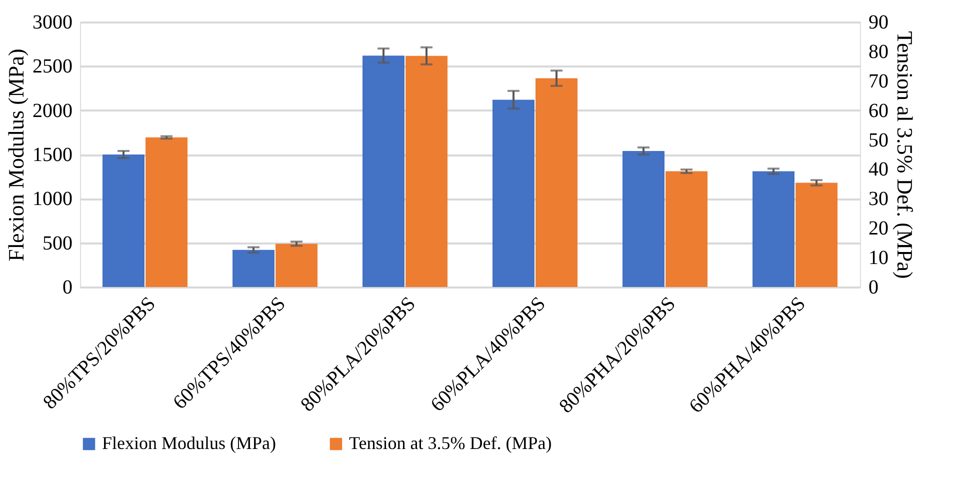 The image size is (968, 499). Describe the element at coordinates (878, 169) in the screenshot. I see `y2-tick-label: 40` at that location.